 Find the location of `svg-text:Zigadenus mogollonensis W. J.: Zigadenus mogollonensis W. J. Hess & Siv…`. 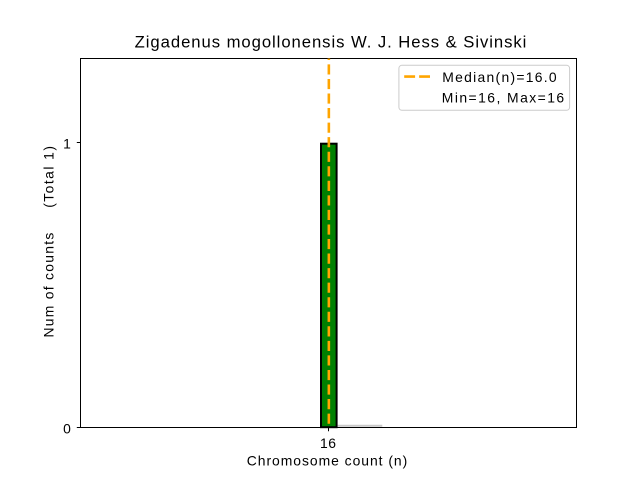

svg-text:Zigadenus mogollonensis W. J.: Zigadenus mogollonensis W. J. Hess & Siv… is located at coordinates (331, 42).